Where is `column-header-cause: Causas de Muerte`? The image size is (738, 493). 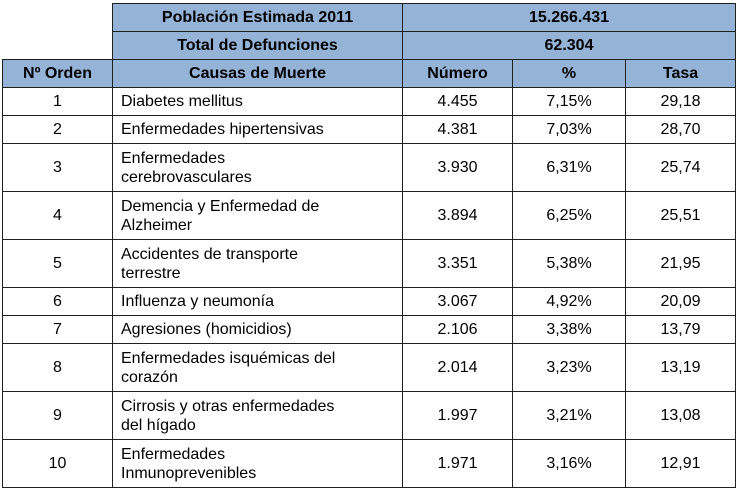 column-header-cause: Causas de Muerte is located at coordinates (257, 73).